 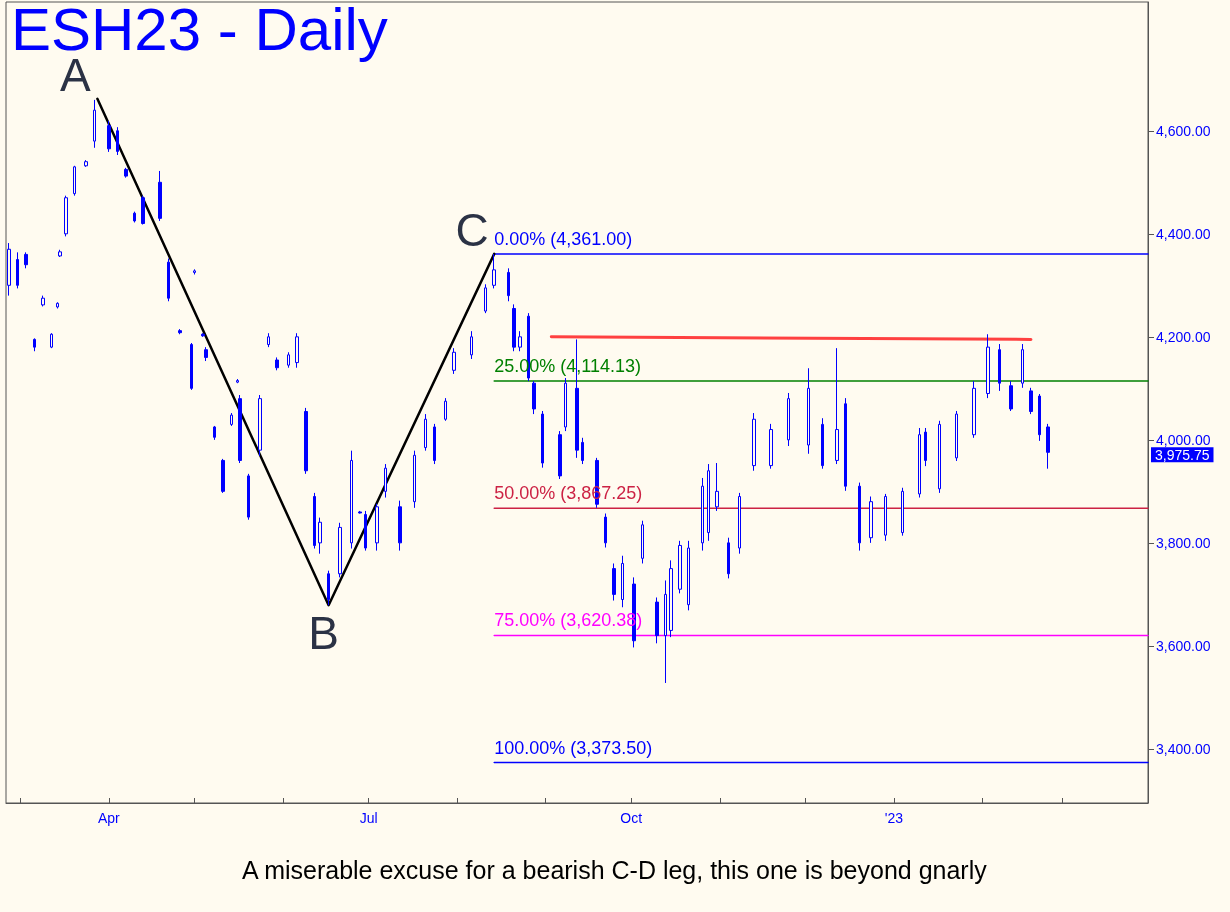 I want to click on x-tick-label: '23, so click(x=894, y=818).